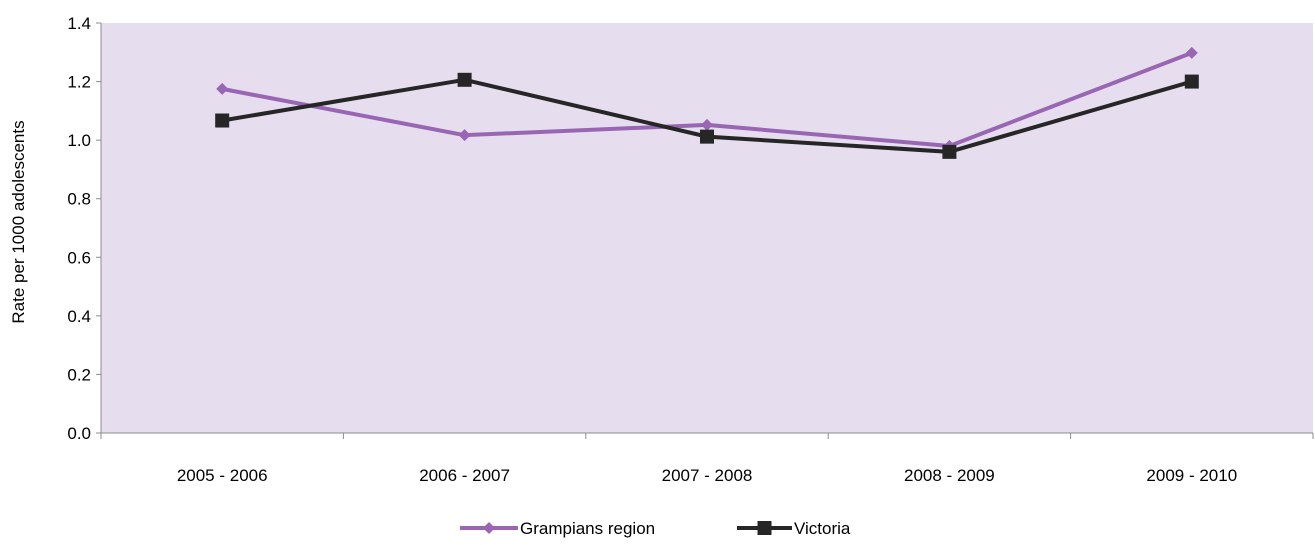 This screenshot has height=545, width=1315. I want to click on x-tick-label: 2005 - 2006, so click(222, 475).